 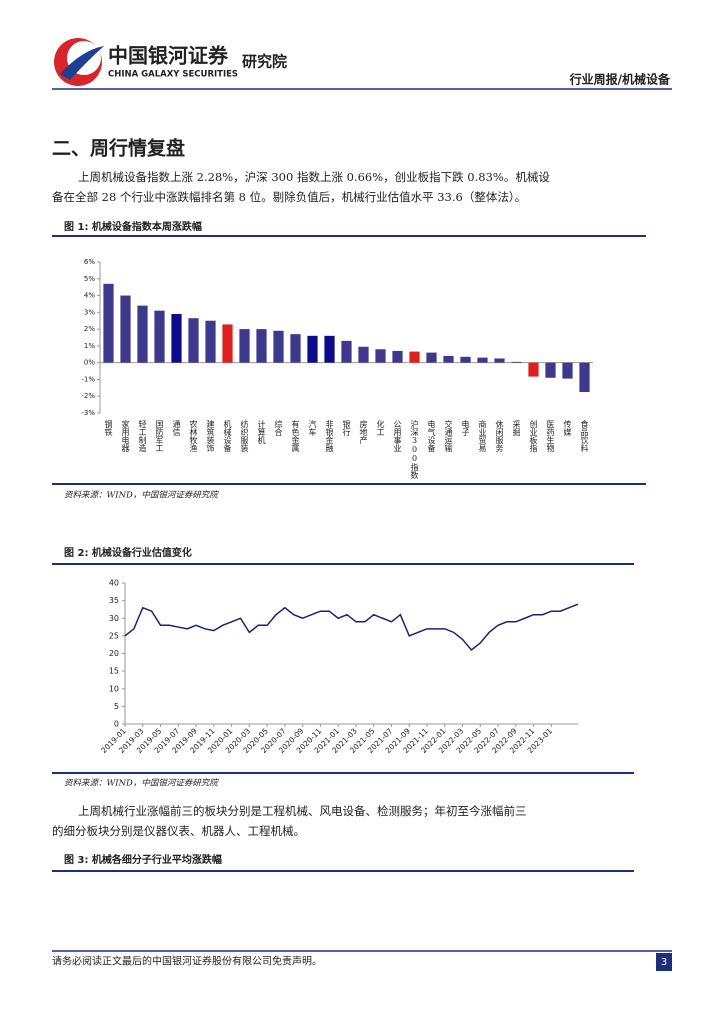 What do you see at coordinates (465, 427) in the screenshot?
I see `x-tick-label: 电子` at bounding box center [465, 427].